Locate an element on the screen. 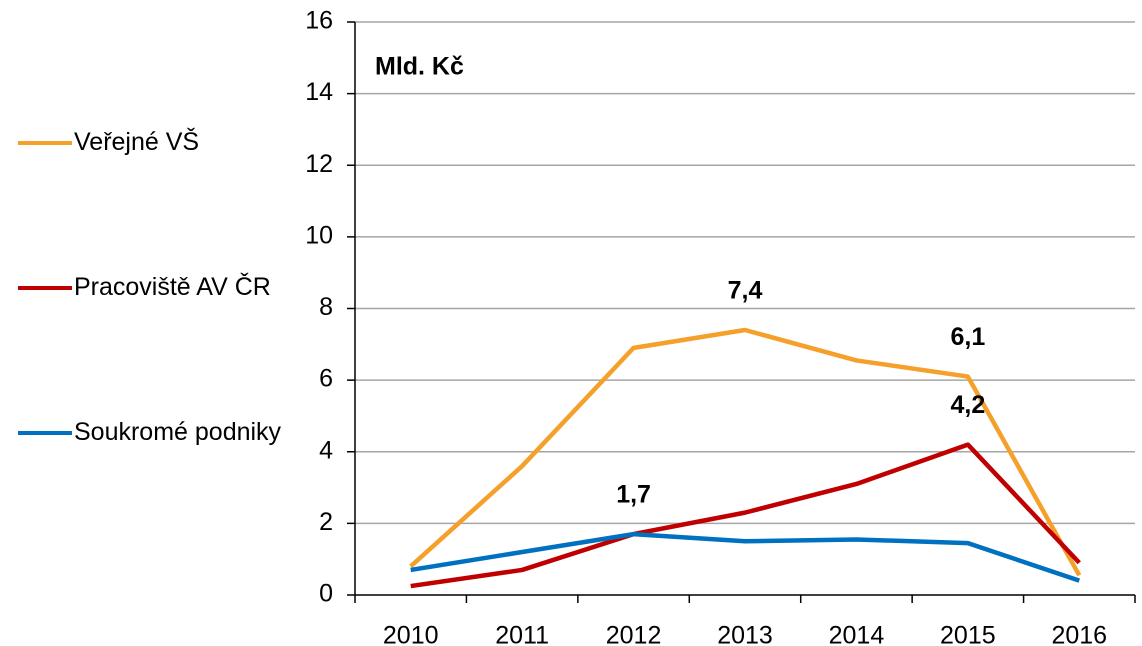 The image size is (1142, 646). x-tick-label: 2015 is located at coordinates (968, 634).